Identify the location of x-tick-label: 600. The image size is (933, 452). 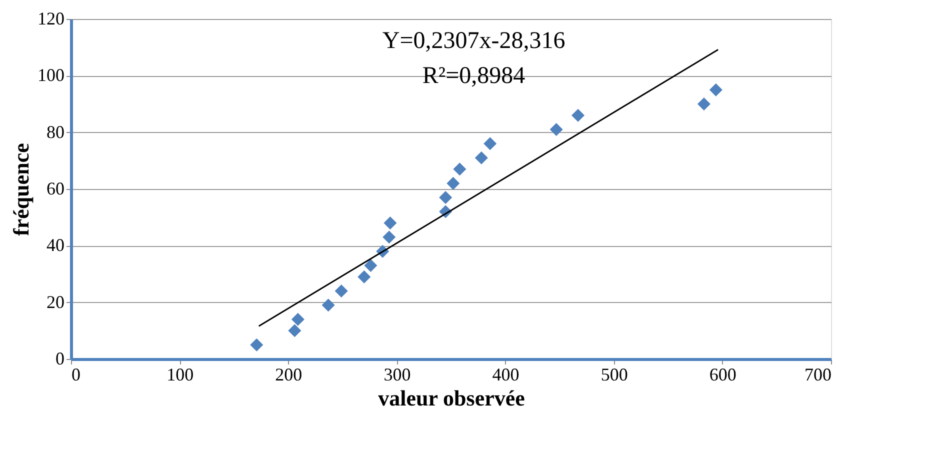
(722, 374).